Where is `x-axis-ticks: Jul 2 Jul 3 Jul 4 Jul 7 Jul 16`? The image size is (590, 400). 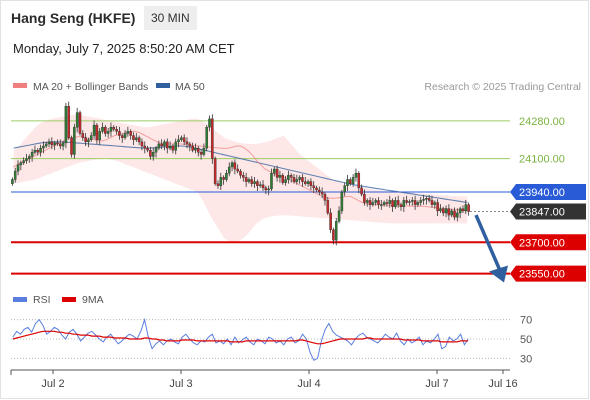 x-axis-ticks: Jul 2 Jul 3 Jul 4 Jul 7 Jul 16 is located at coordinates (264, 380).